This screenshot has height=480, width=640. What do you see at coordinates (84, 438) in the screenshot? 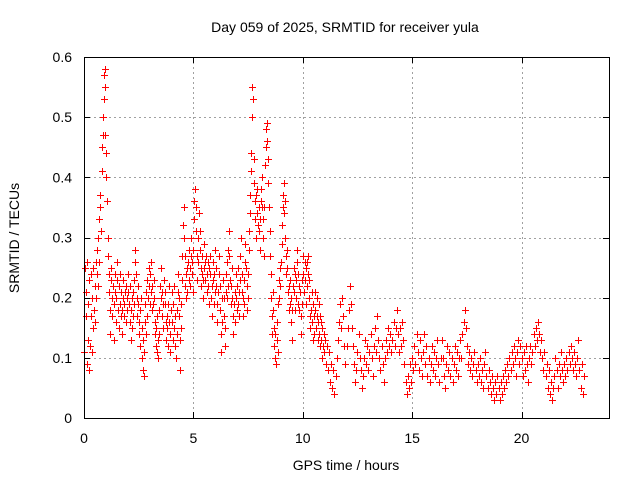
I see `x-tick-label: 0` at bounding box center [84, 438].